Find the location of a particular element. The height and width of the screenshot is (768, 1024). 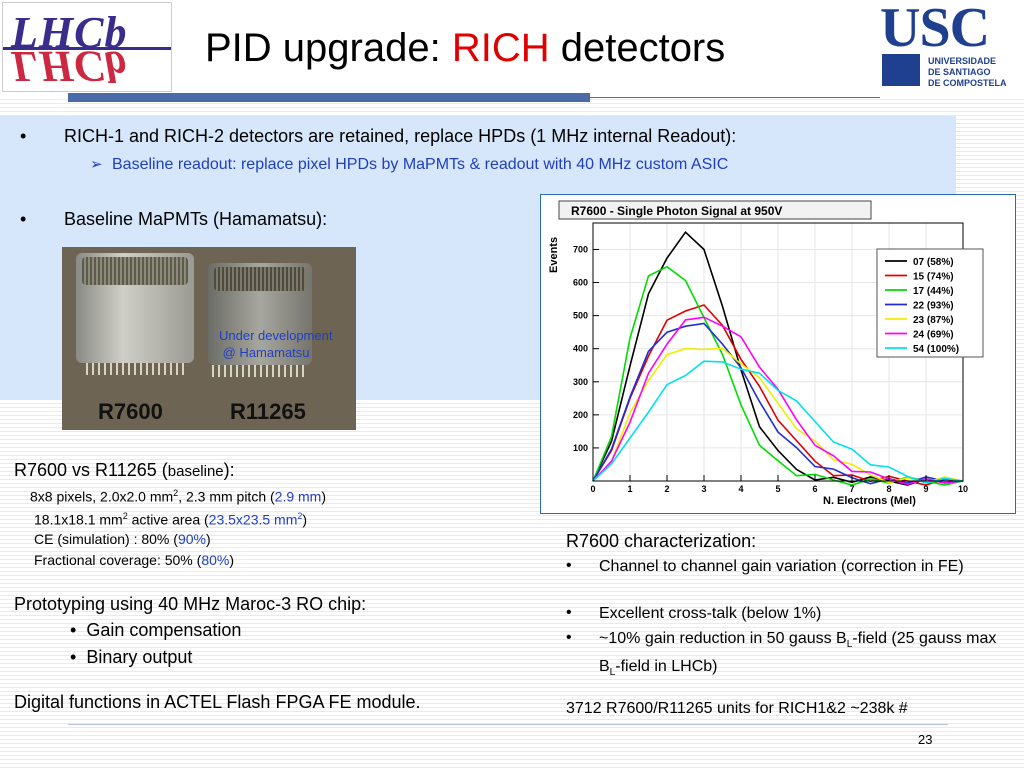

chart-legend is located at coordinates (930, 303).